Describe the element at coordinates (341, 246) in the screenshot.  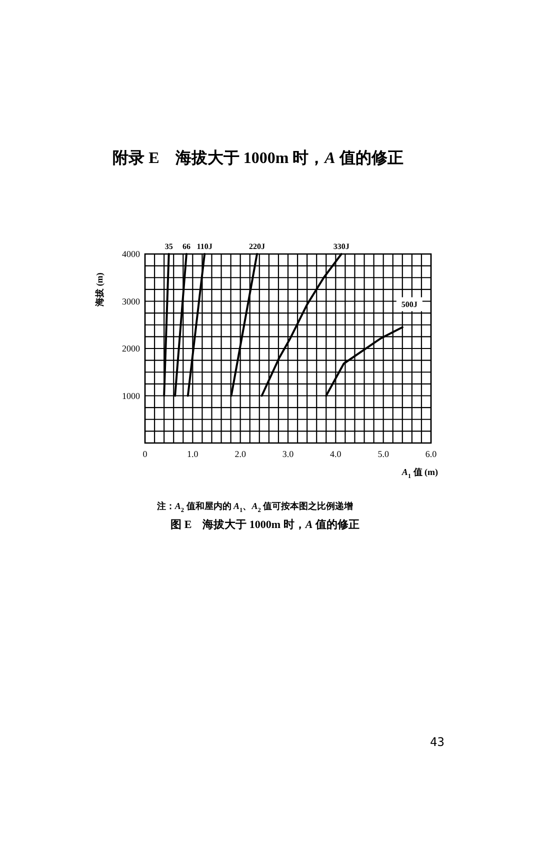
I see `series-label: 330J` at that location.